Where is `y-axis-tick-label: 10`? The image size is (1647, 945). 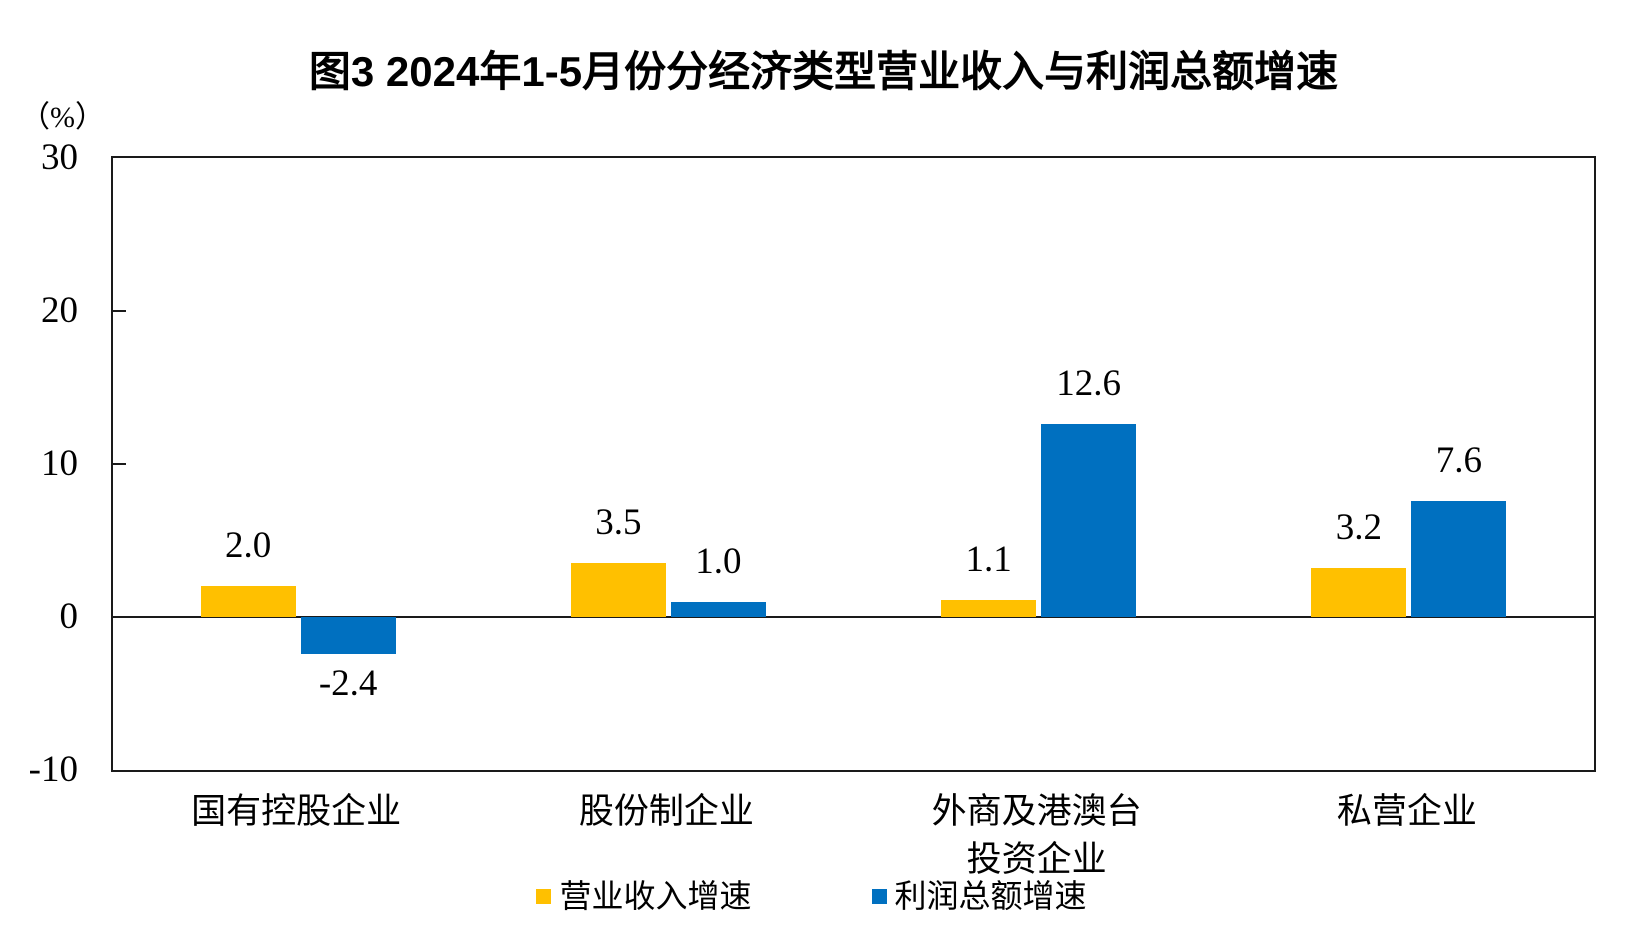
y-axis-tick-label: 10 is located at coordinates (59, 463).